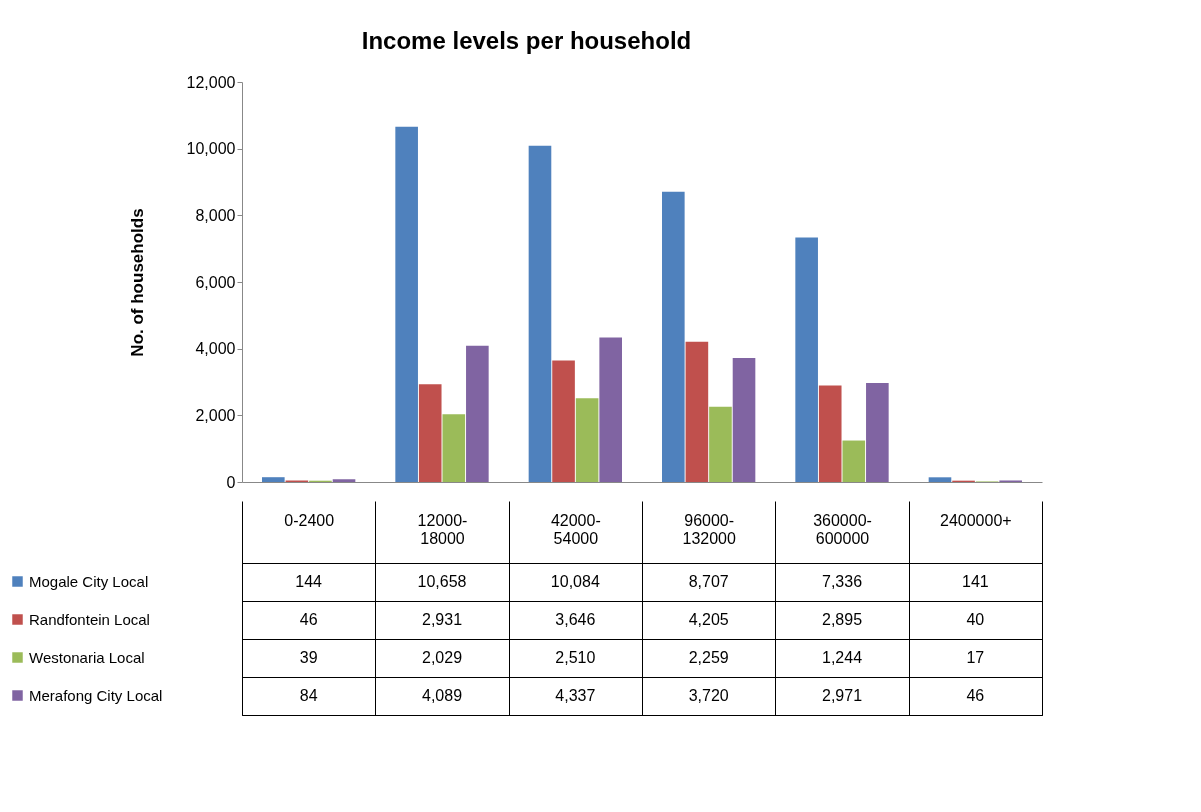  I want to click on x-tick-label: 2400000+, so click(976, 520).